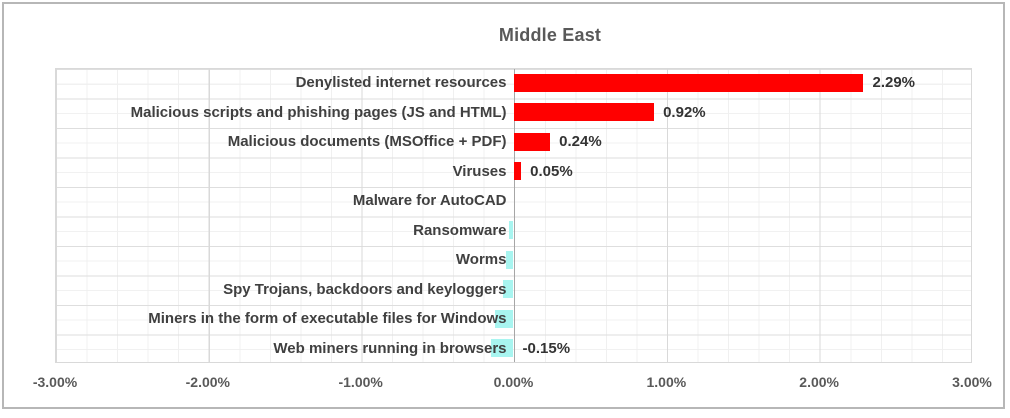 The width and height of the screenshot is (1010, 418). Describe the element at coordinates (208, 382) in the screenshot. I see `x-axis-tick-label: -2.00%` at that location.